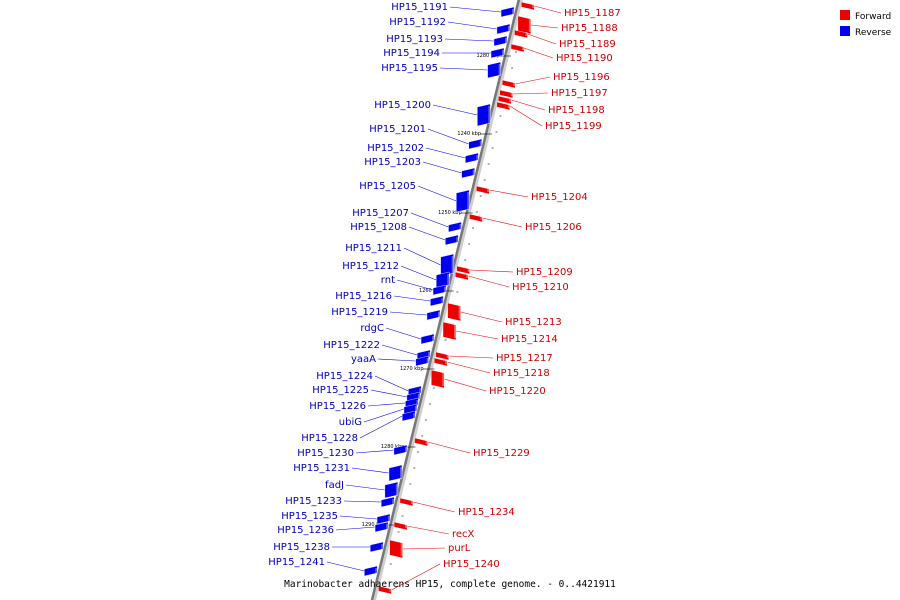 The width and height of the screenshot is (900, 600). I want to click on forward-gene-label: HP15_1189, so click(587, 44).